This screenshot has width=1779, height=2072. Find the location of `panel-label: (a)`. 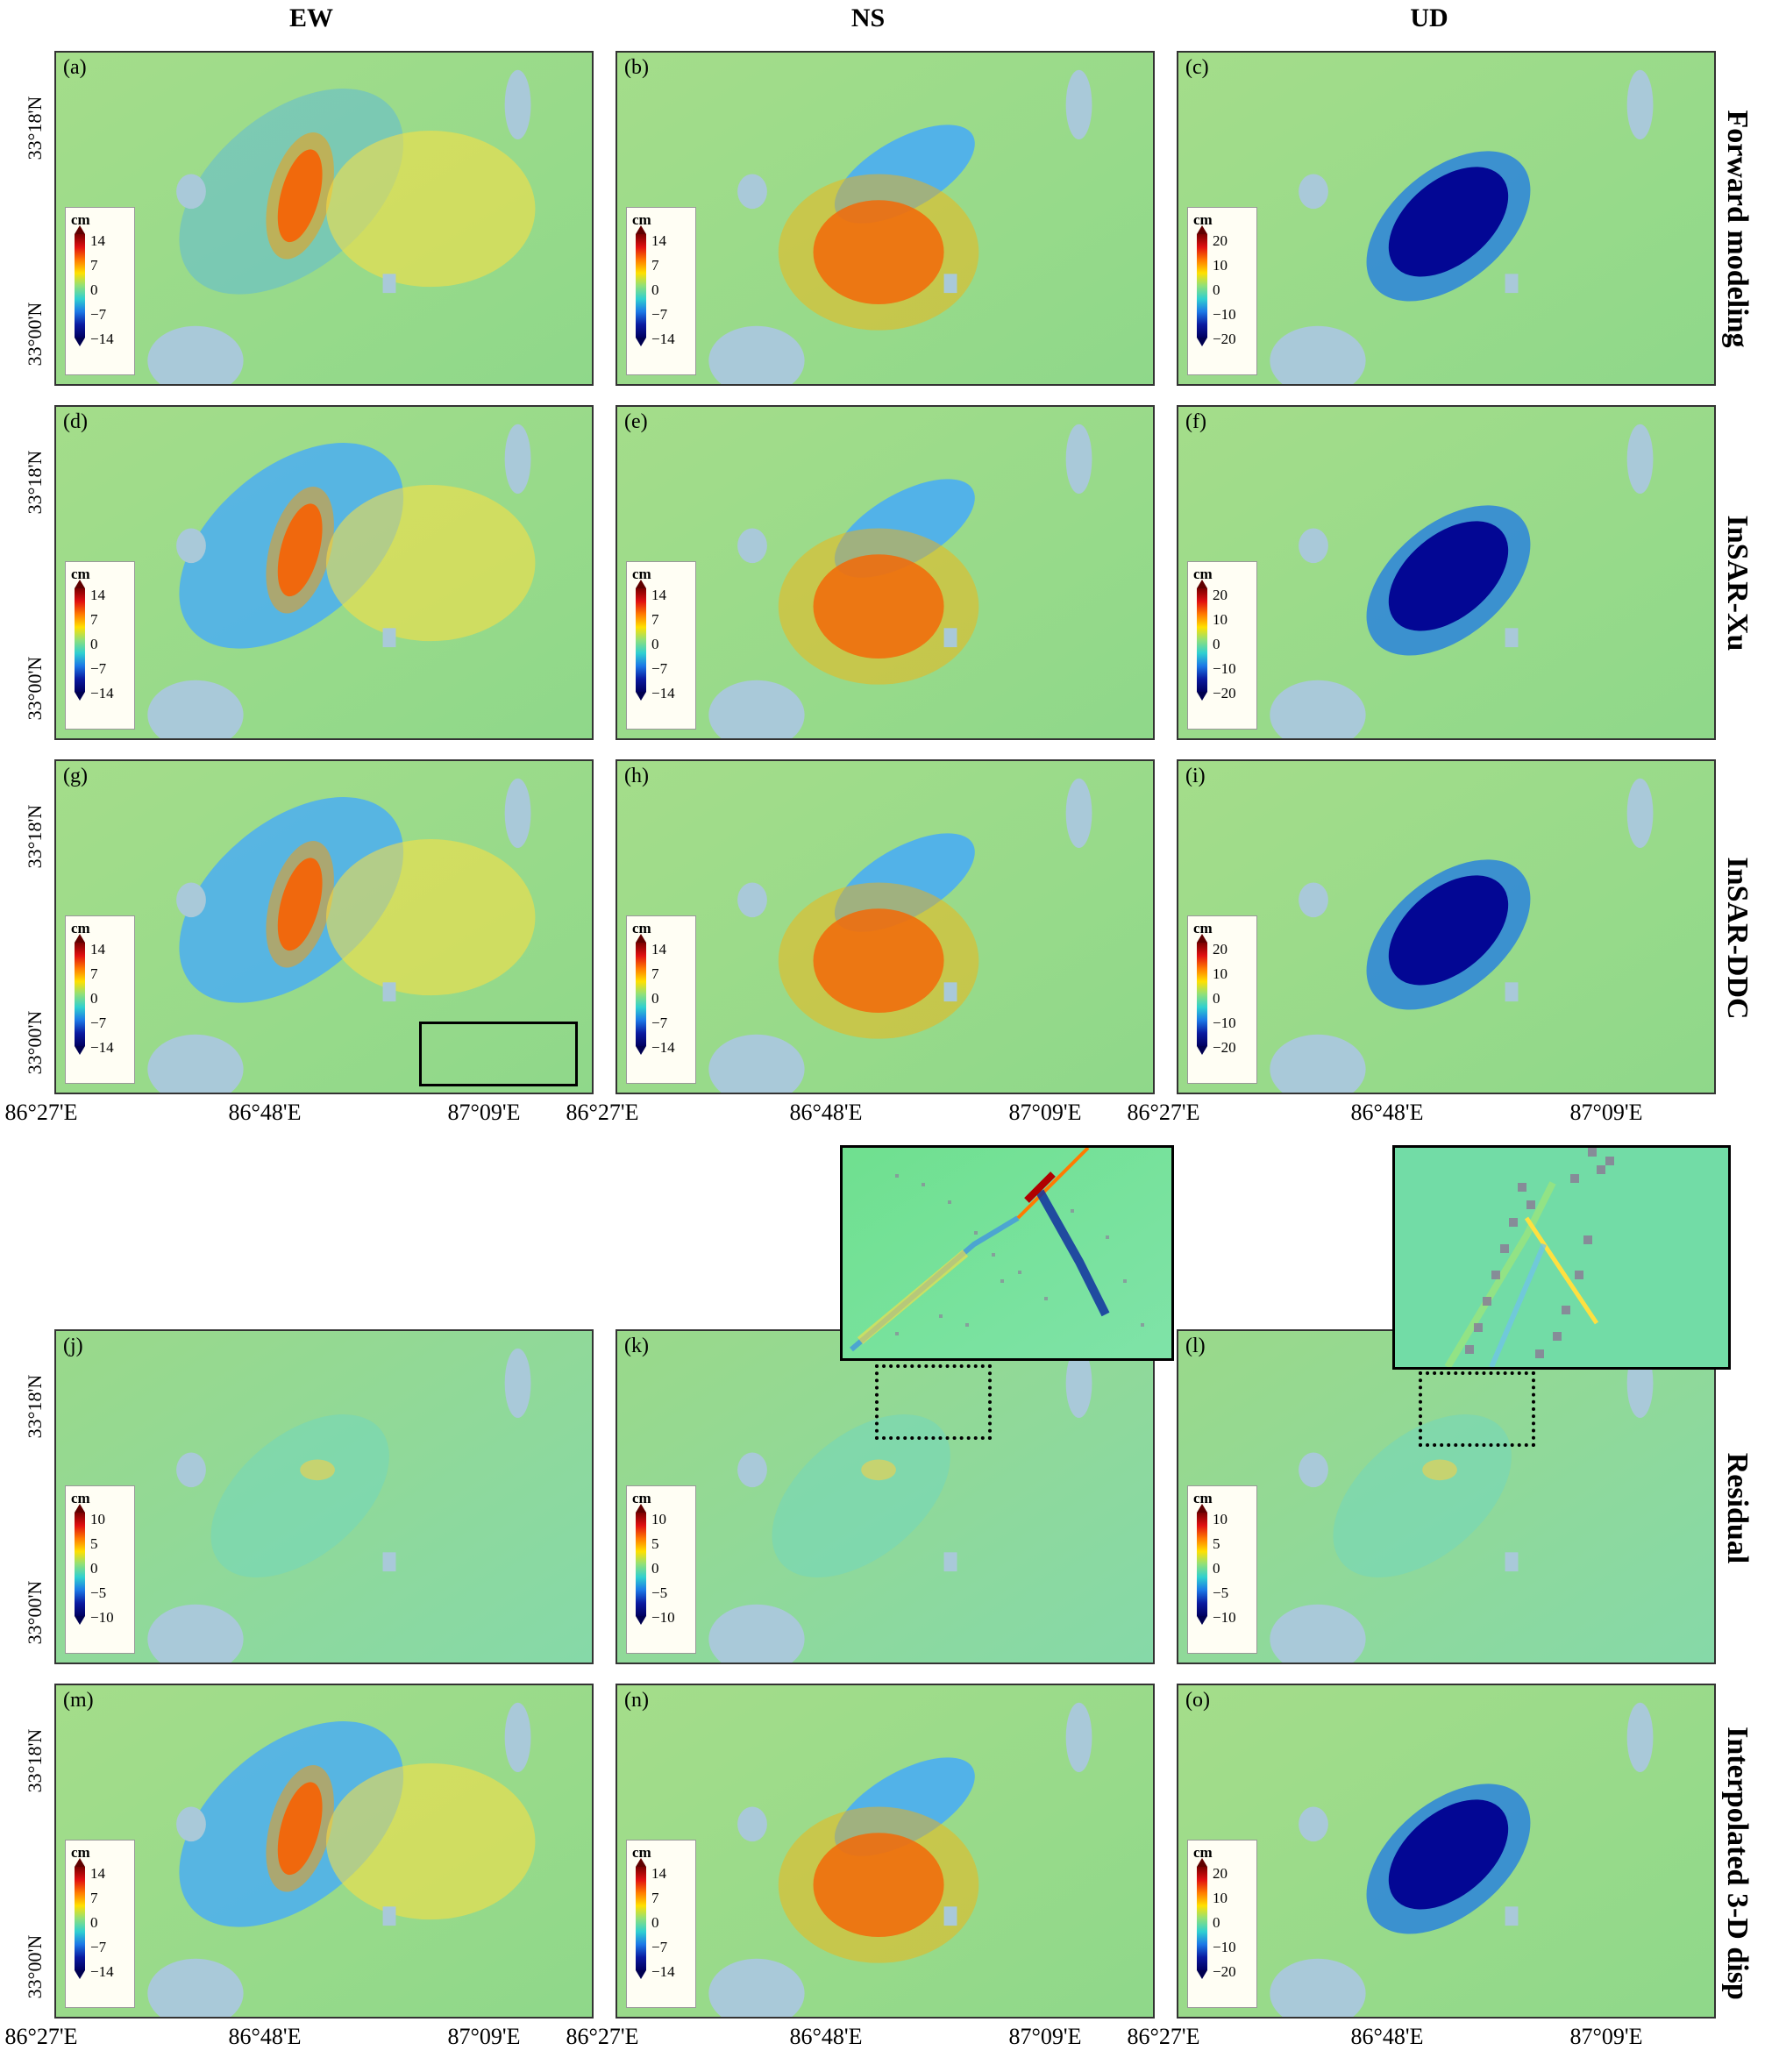

panel-label: (a) is located at coordinates (75, 67).